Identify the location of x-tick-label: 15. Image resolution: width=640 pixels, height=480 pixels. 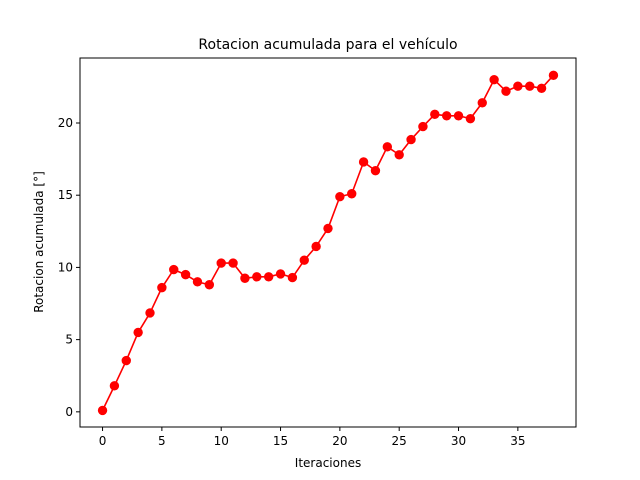
(280, 441).